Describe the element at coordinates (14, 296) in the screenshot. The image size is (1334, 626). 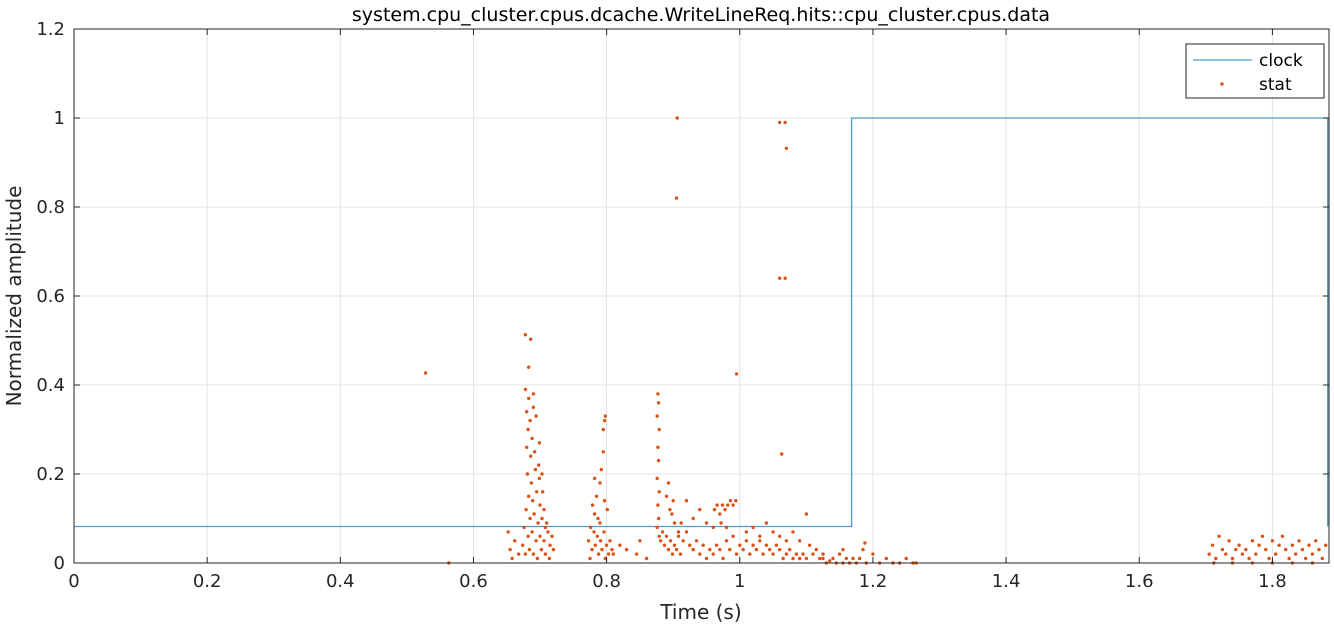
I see `y-axis-label: Normalized amplitude` at that location.